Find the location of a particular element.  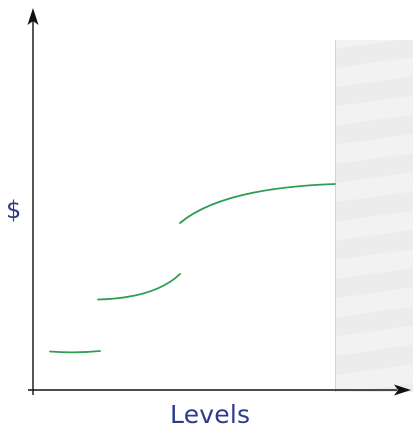

y-axis-label: $ is located at coordinates (14, 210).